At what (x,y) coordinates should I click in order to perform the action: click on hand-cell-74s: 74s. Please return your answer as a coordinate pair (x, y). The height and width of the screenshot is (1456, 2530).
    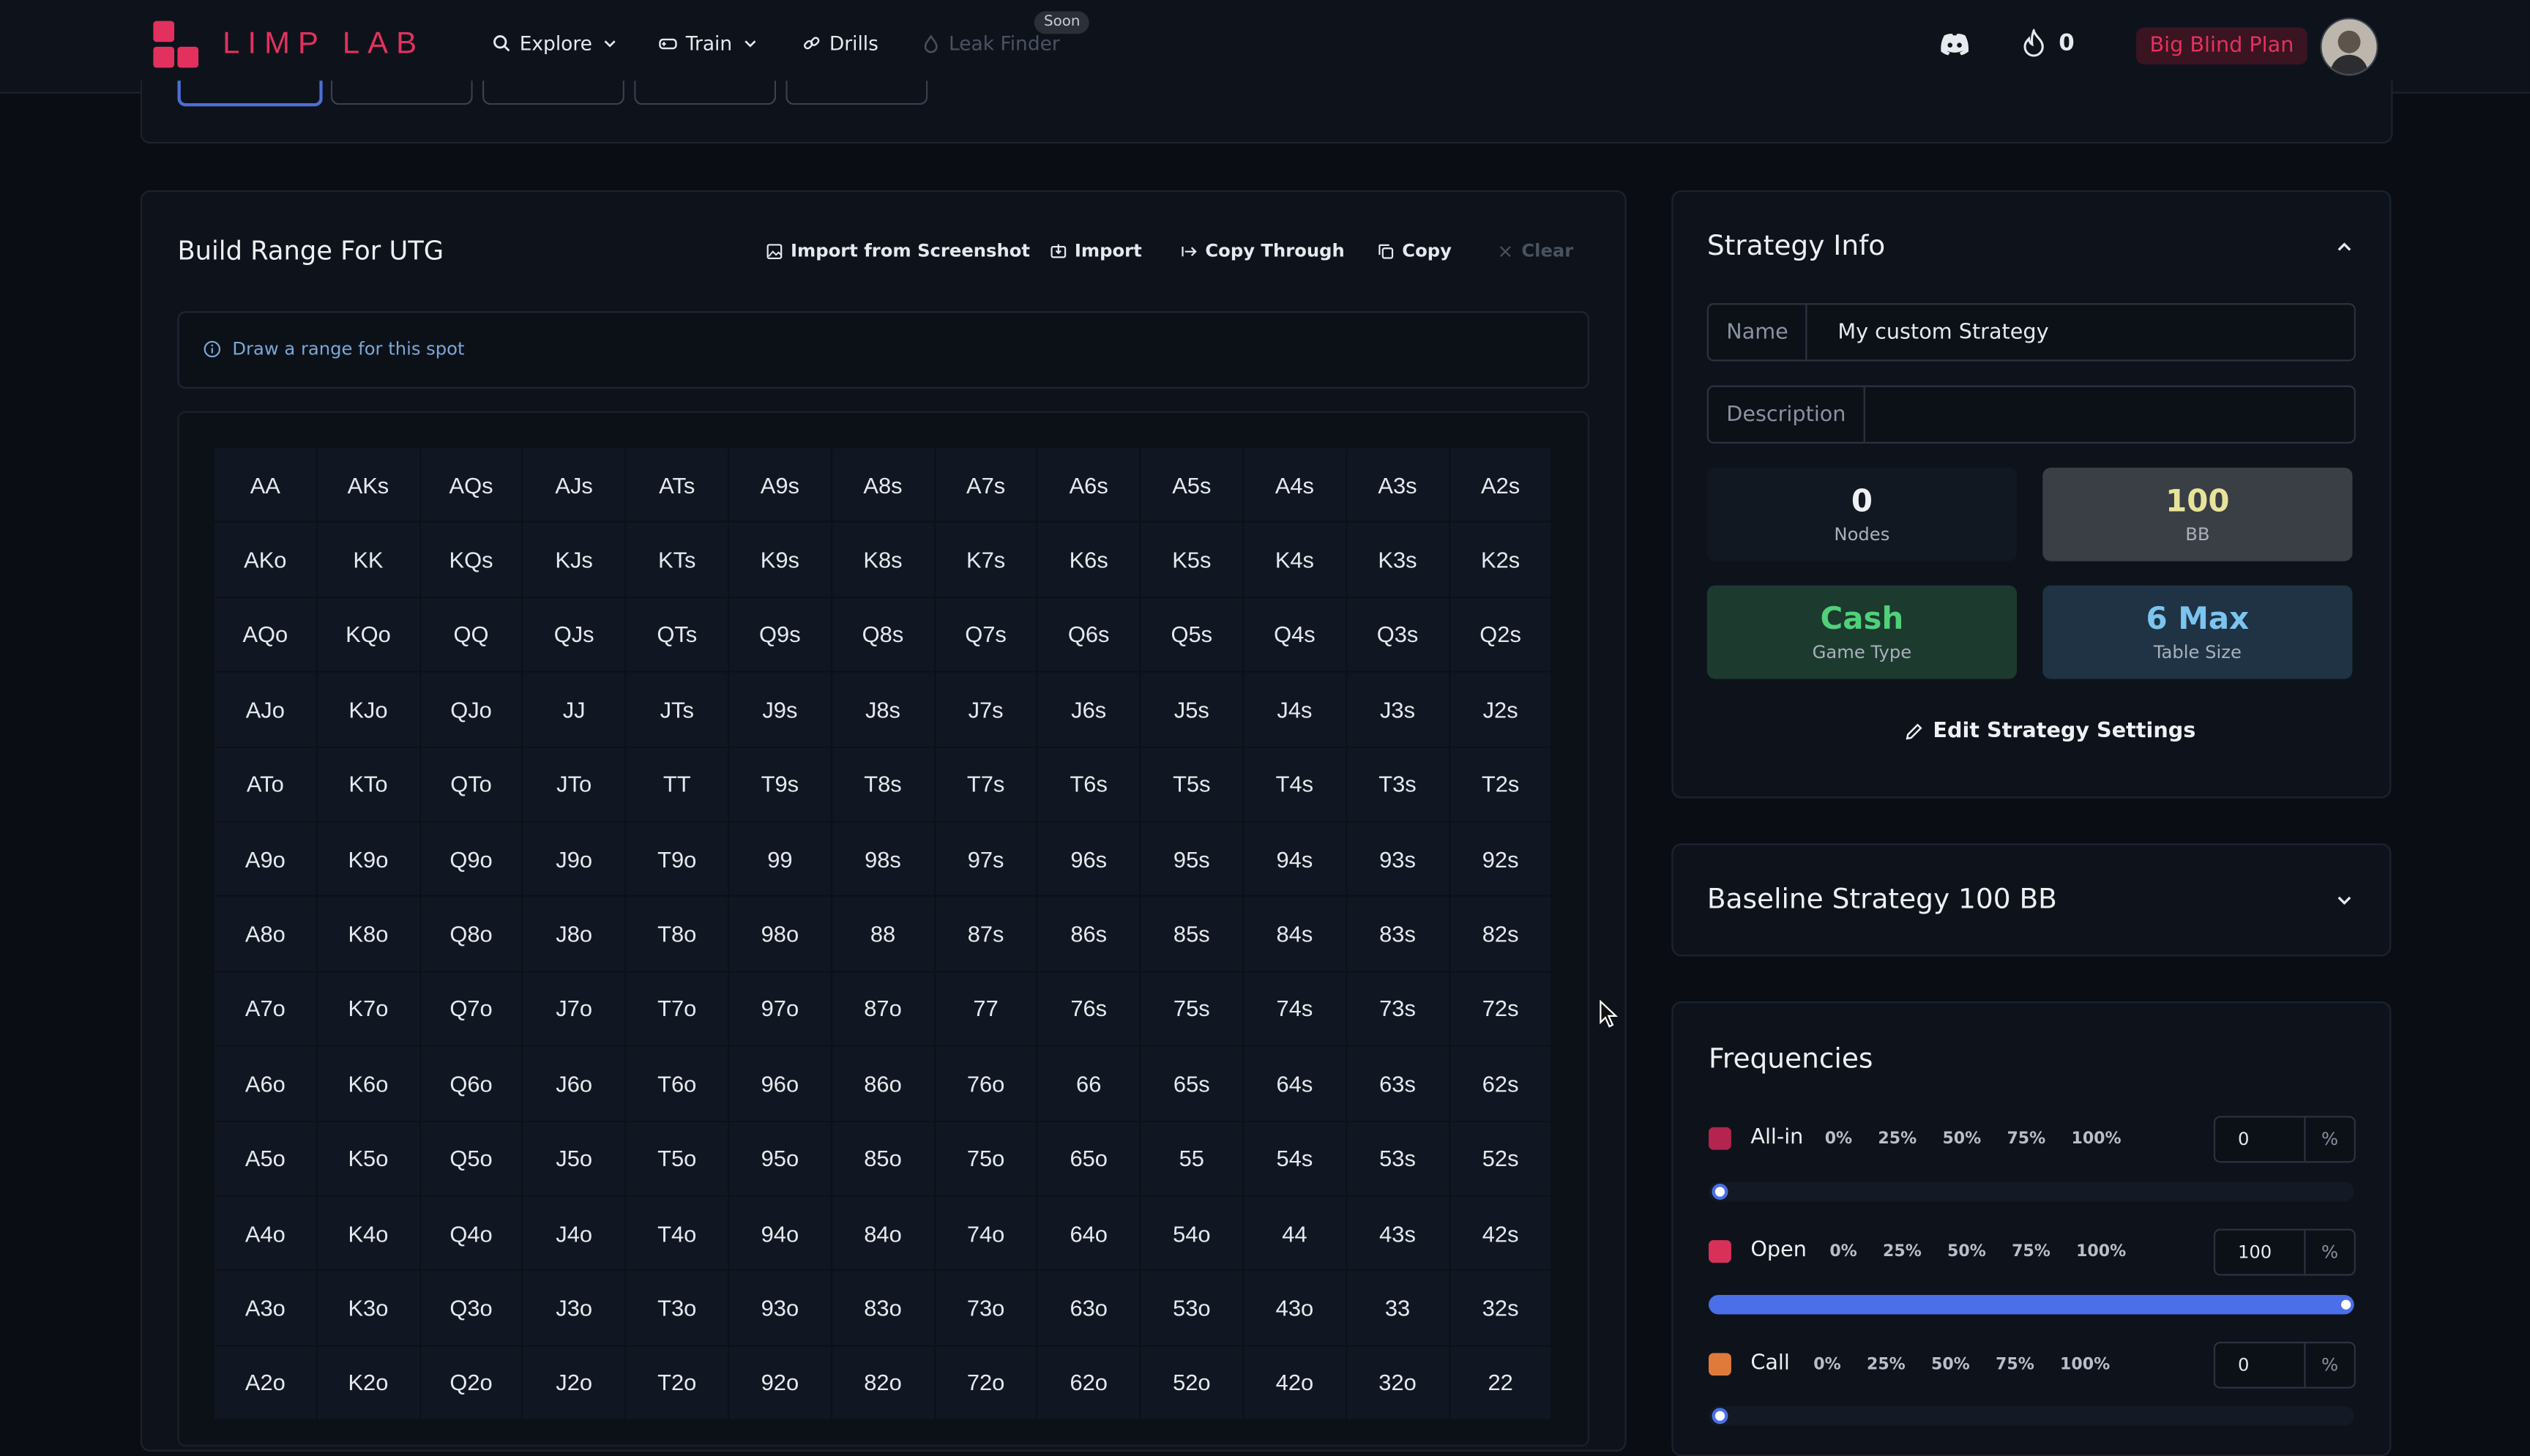
    Looking at the image, I should click on (1295, 1008).